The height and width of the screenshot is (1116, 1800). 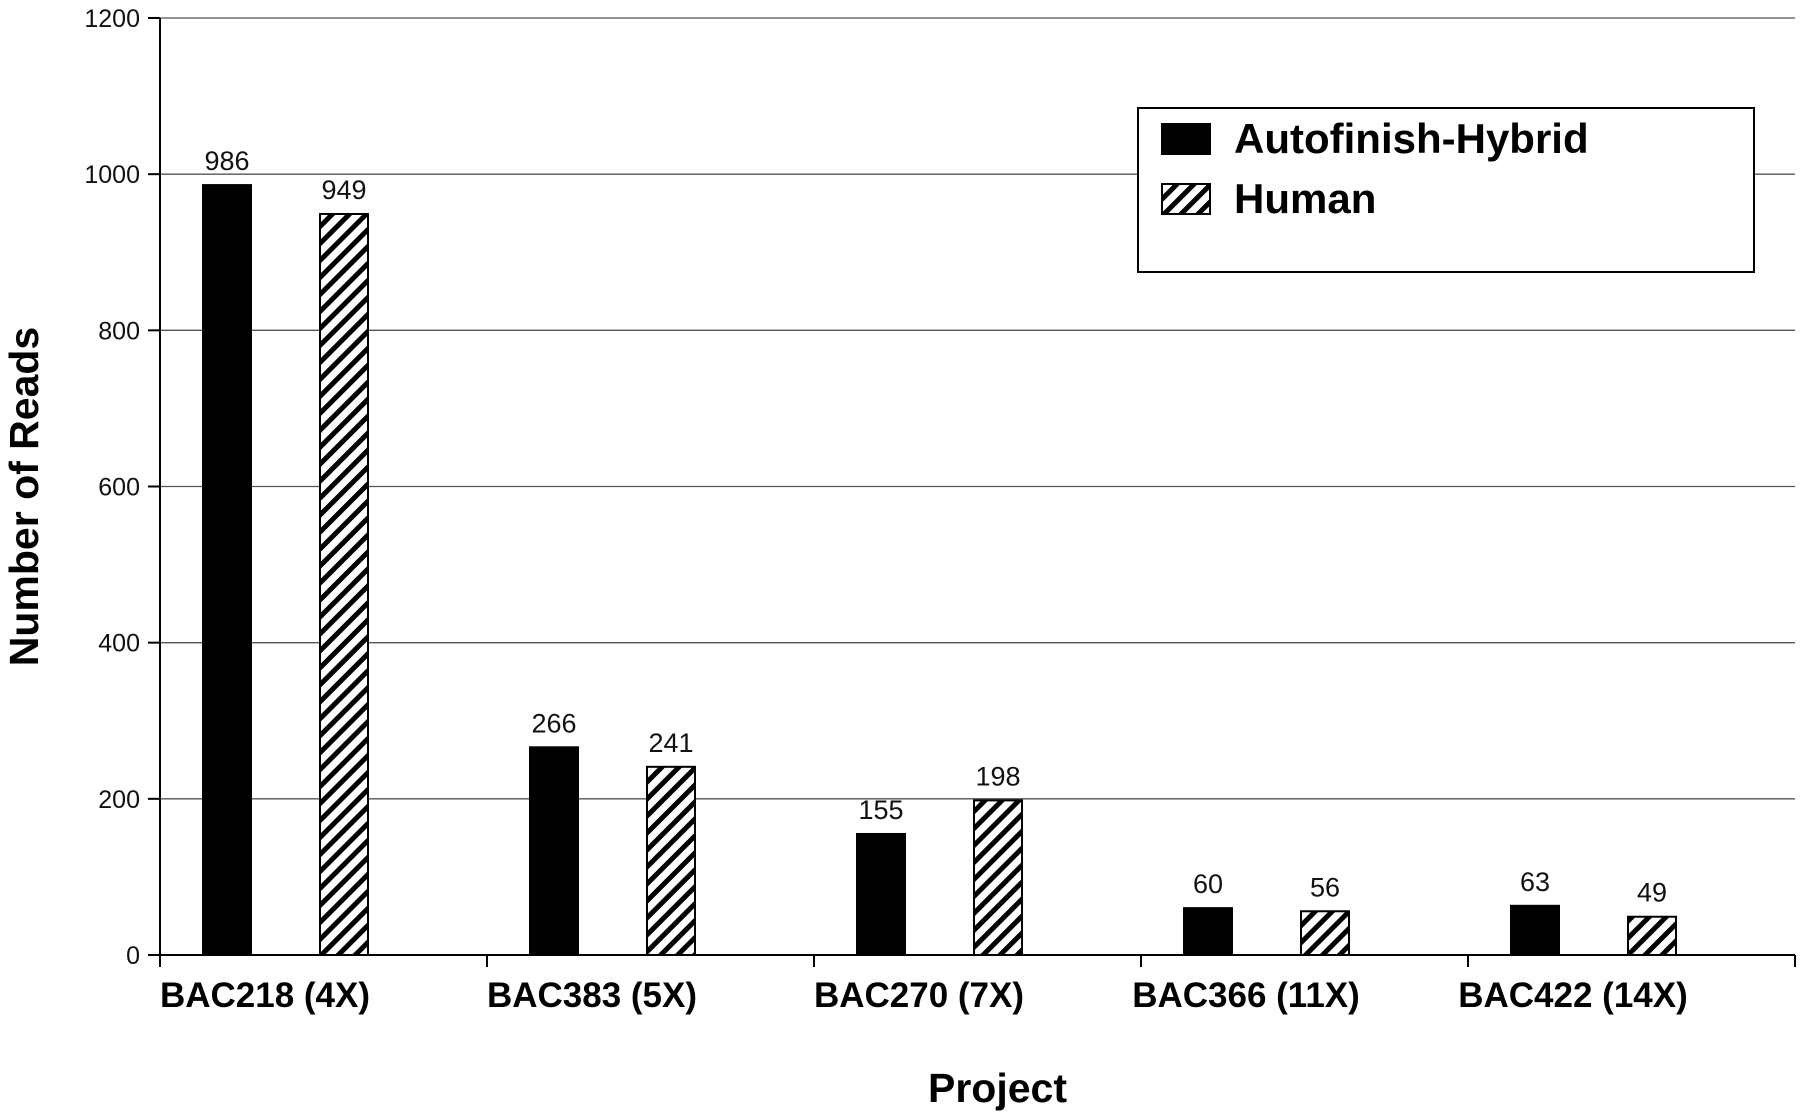 I want to click on category-label: BAC270 (7X), so click(x=919, y=995).